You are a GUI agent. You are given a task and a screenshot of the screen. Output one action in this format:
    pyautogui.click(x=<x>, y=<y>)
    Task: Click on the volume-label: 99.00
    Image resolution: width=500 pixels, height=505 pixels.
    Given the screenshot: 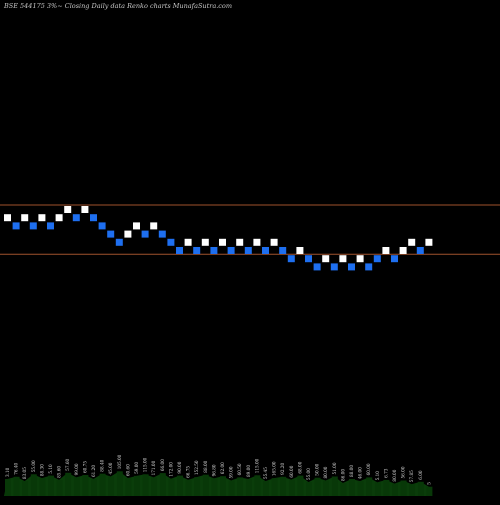 What is the action you would take?
    pyautogui.click(x=76, y=469)
    